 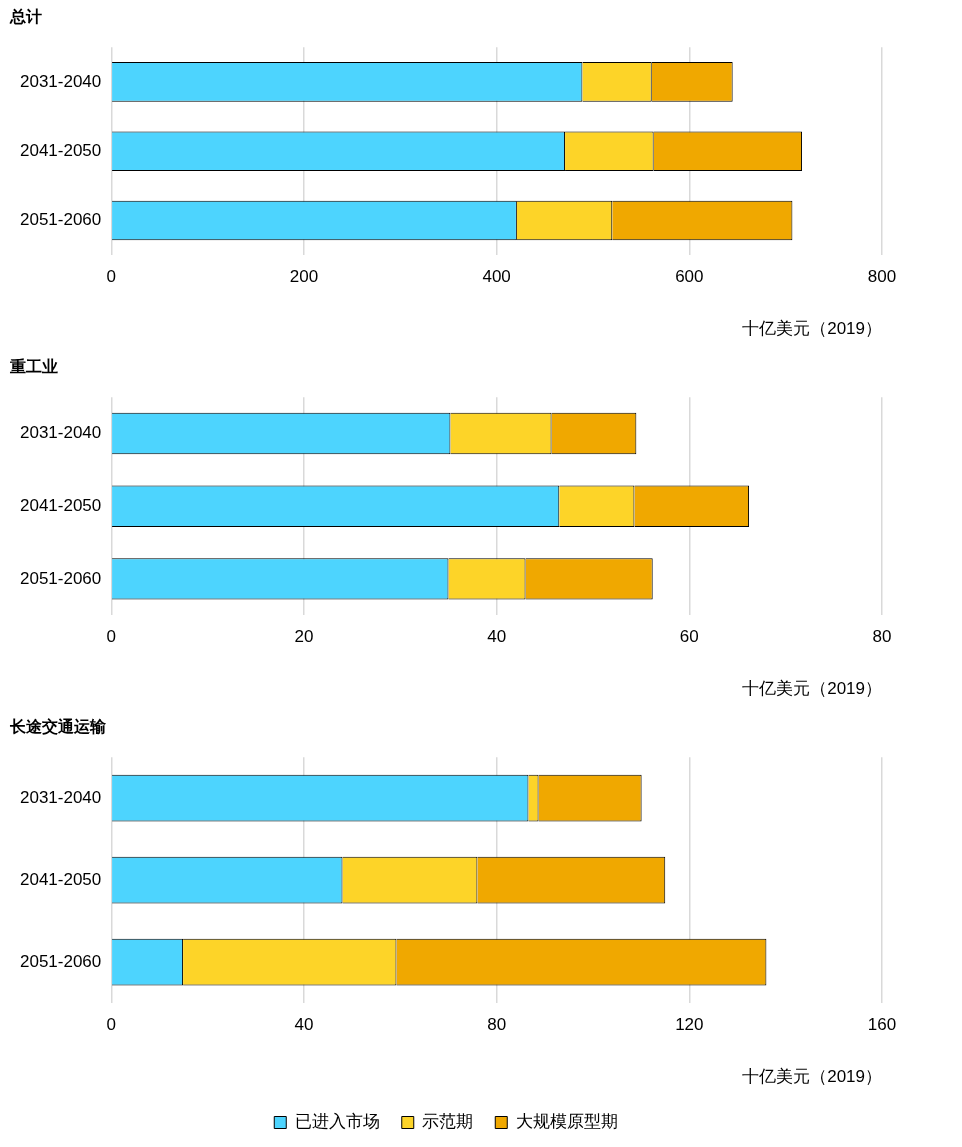 I want to click on x-tick-label: 400, so click(x=496, y=277).